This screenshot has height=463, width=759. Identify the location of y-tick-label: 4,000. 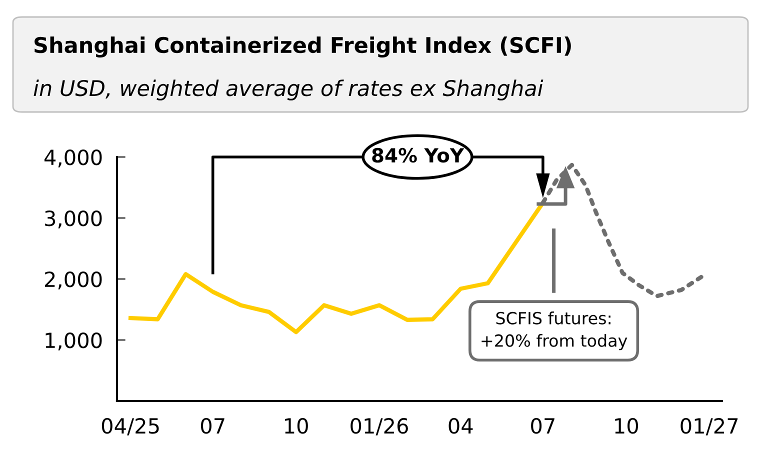
(73, 158).